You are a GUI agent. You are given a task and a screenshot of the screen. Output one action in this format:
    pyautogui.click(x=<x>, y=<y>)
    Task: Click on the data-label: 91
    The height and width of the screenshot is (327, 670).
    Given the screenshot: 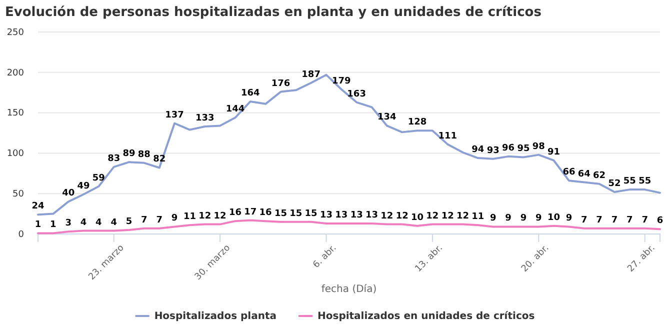 What is the action you would take?
    pyautogui.click(x=554, y=152)
    